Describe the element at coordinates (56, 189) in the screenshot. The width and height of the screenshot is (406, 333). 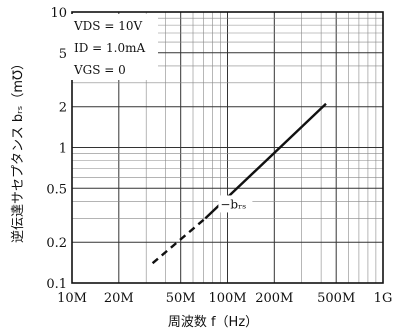
I see `y-tick-label: 0.5` at that location.